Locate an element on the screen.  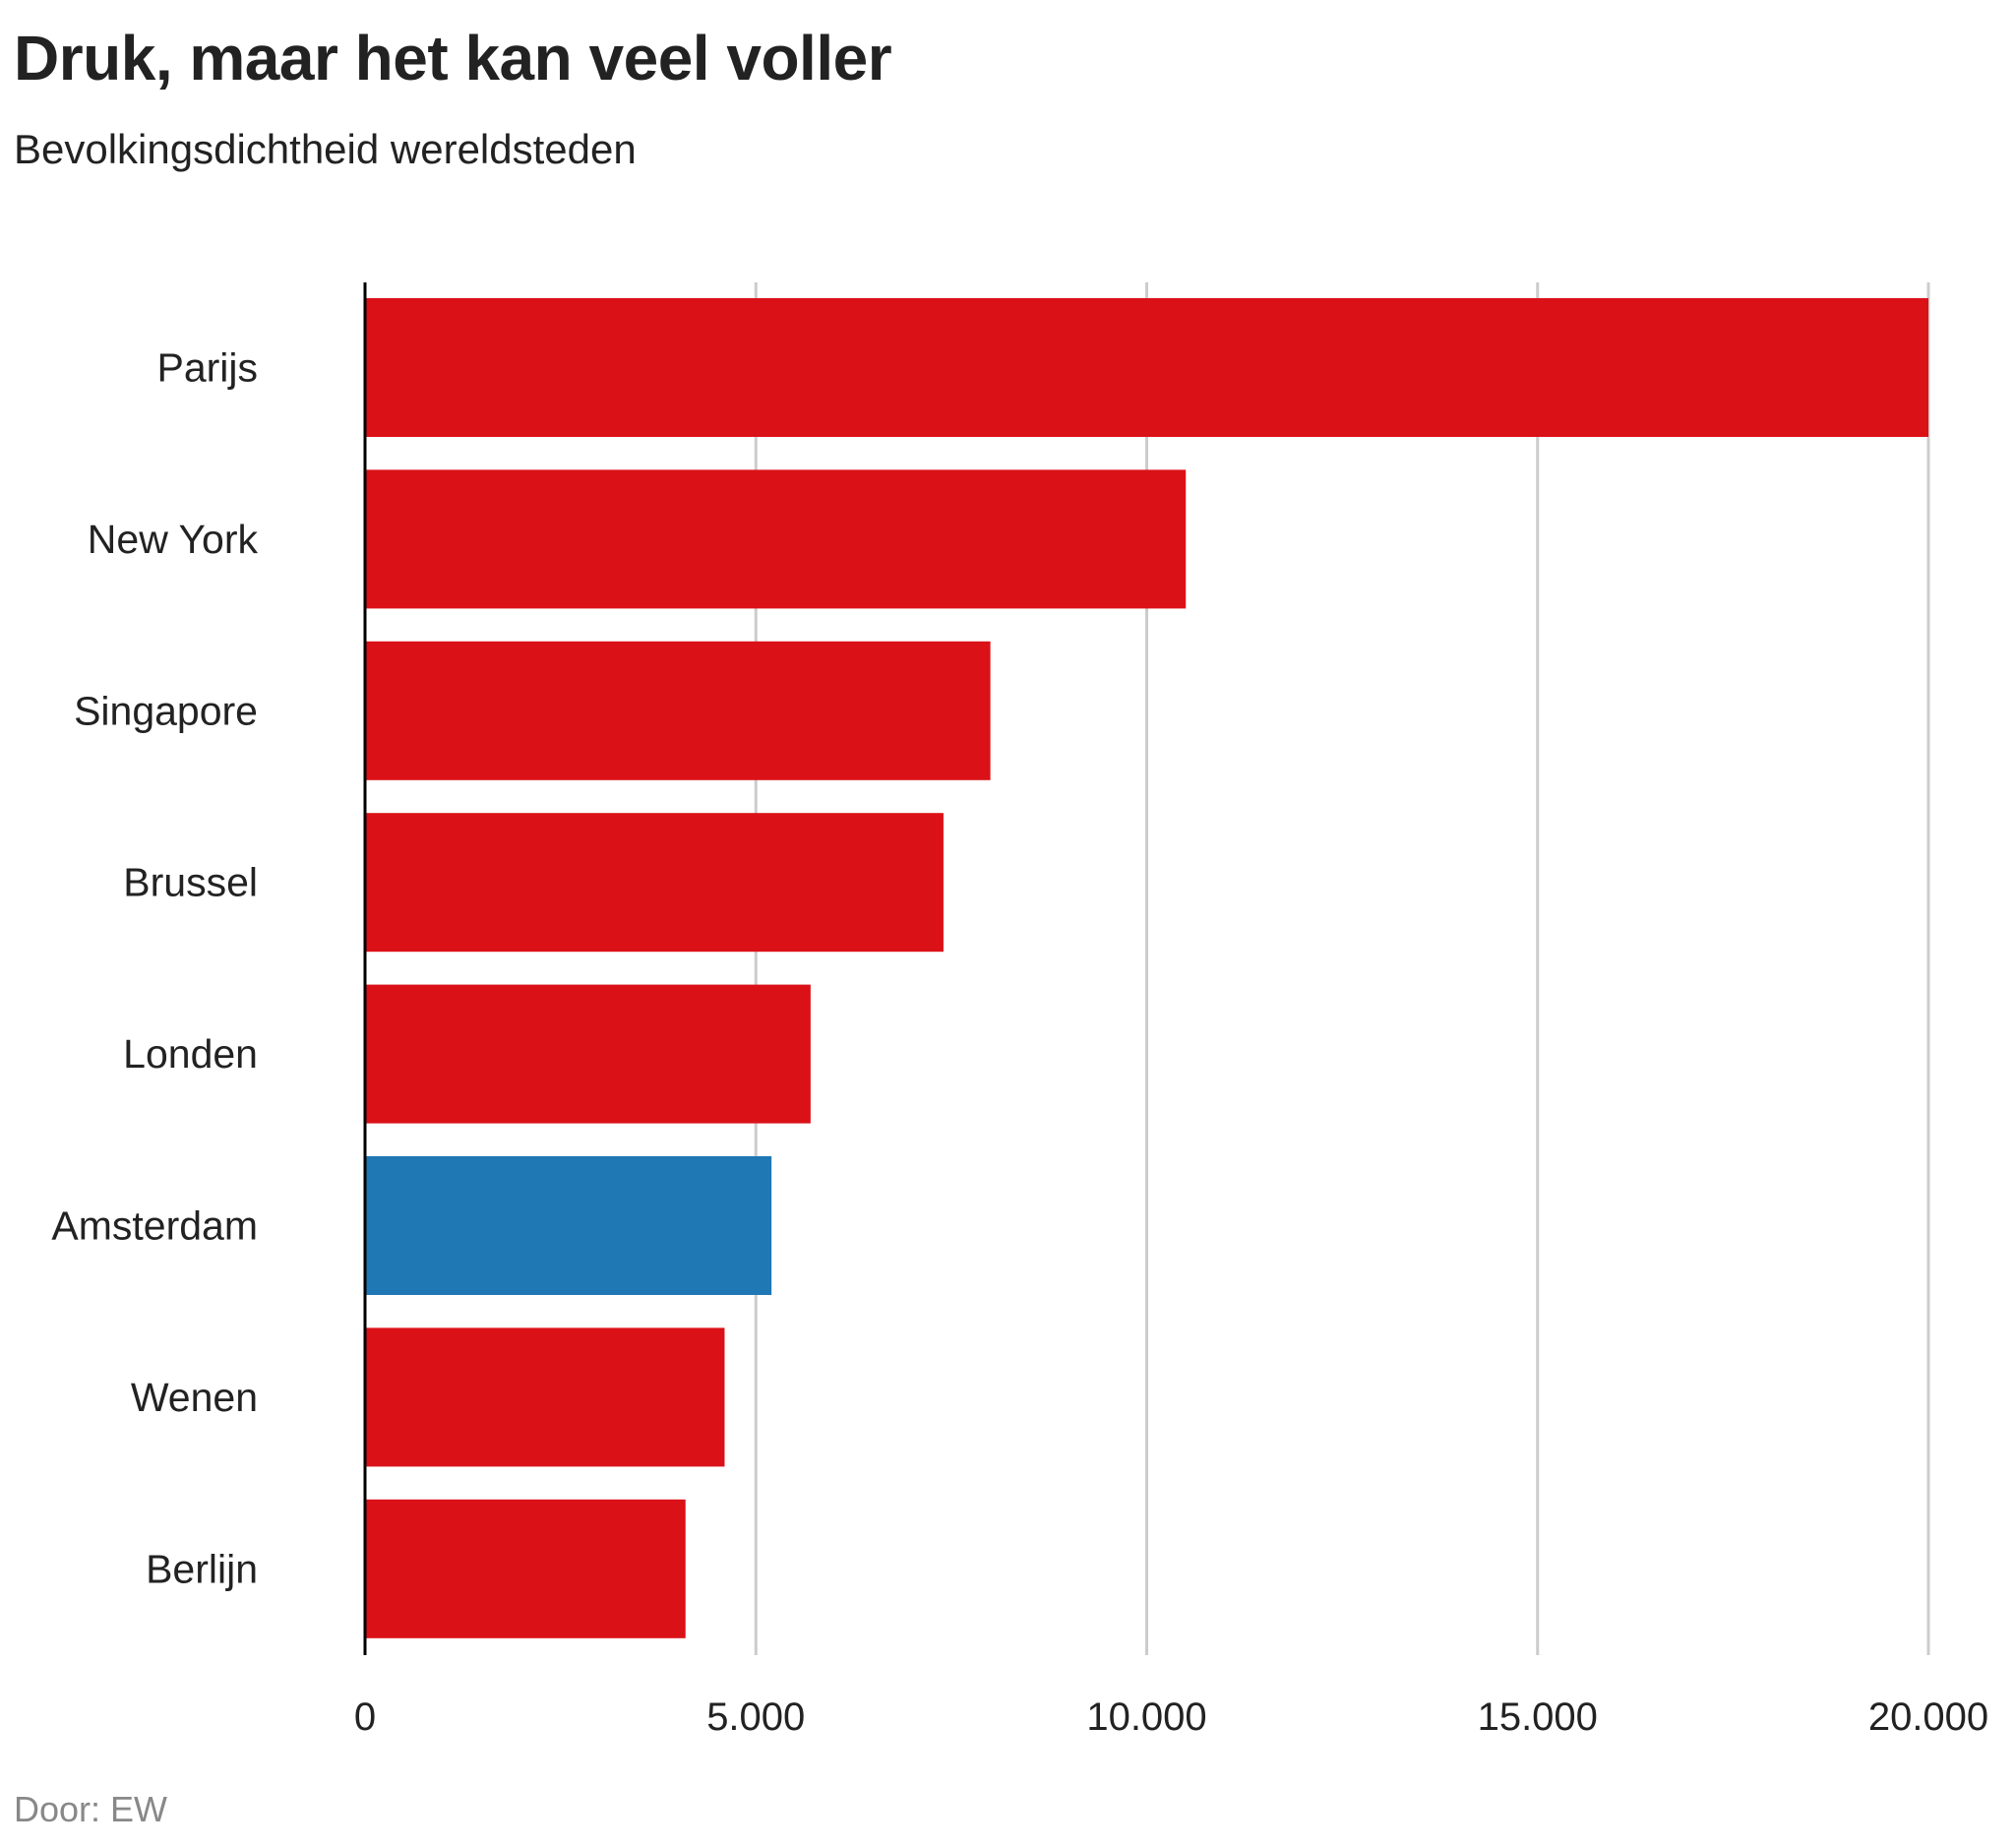
x-tick-label: 20.000 is located at coordinates (1928, 1717).